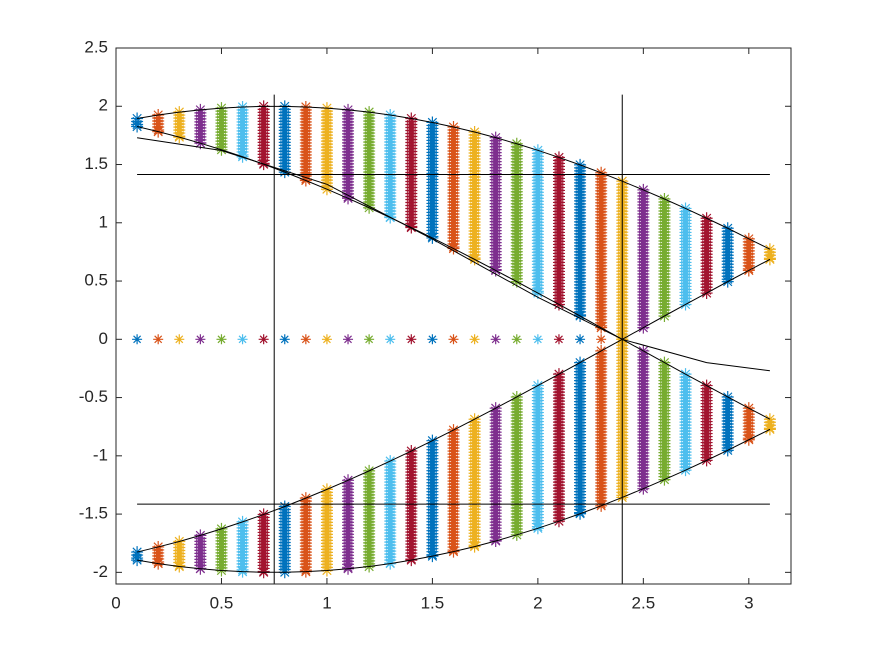 Image resolution: width=875 pixels, height=656 pixels. Describe the element at coordinates (537, 602) in the screenshot. I see `x-tick-label: 2` at that location.